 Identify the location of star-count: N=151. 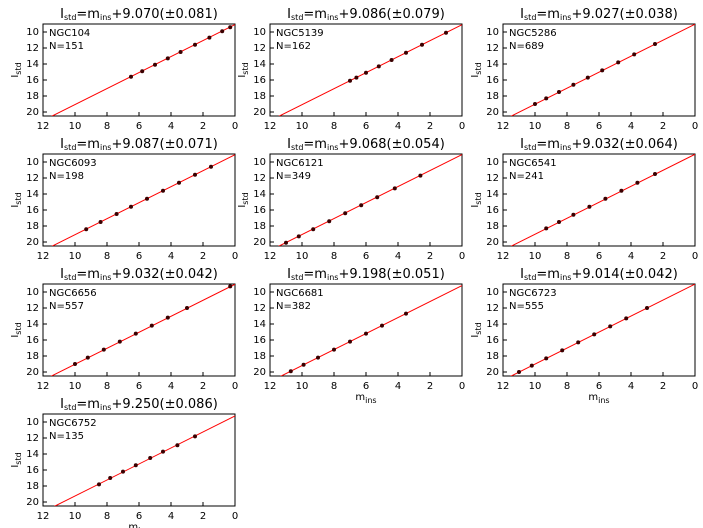
(66, 46).